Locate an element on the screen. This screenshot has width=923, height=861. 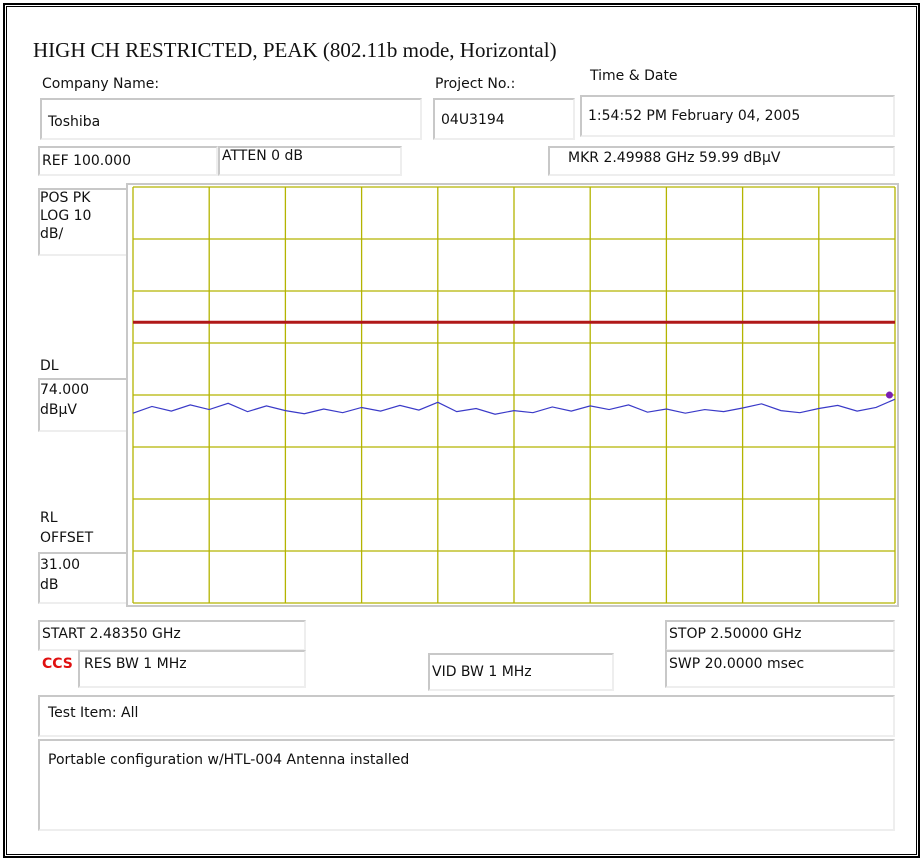
trace is located at coordinates (514, 406).